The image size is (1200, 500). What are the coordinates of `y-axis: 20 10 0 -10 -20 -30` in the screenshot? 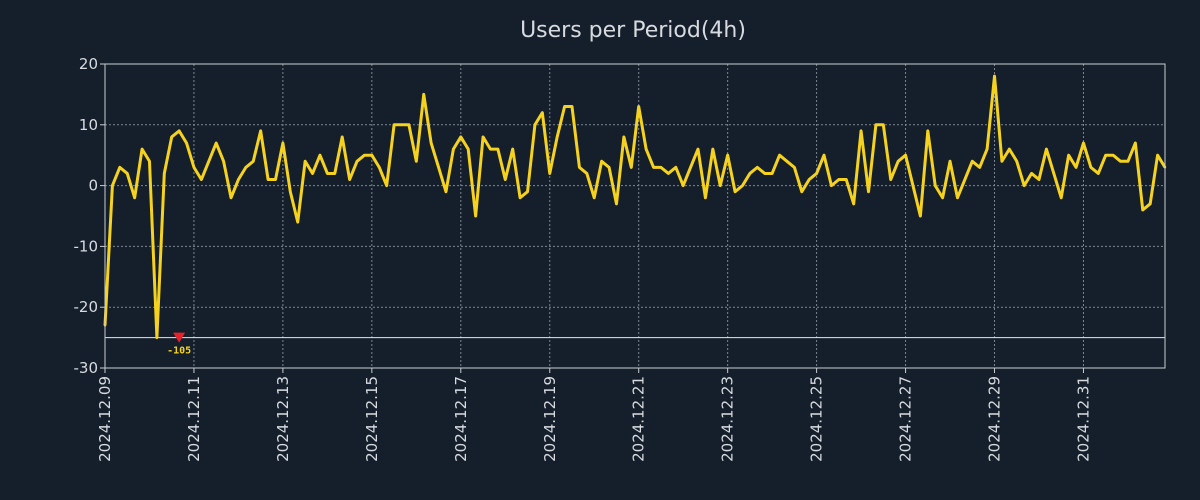 It's located at (89, 216).